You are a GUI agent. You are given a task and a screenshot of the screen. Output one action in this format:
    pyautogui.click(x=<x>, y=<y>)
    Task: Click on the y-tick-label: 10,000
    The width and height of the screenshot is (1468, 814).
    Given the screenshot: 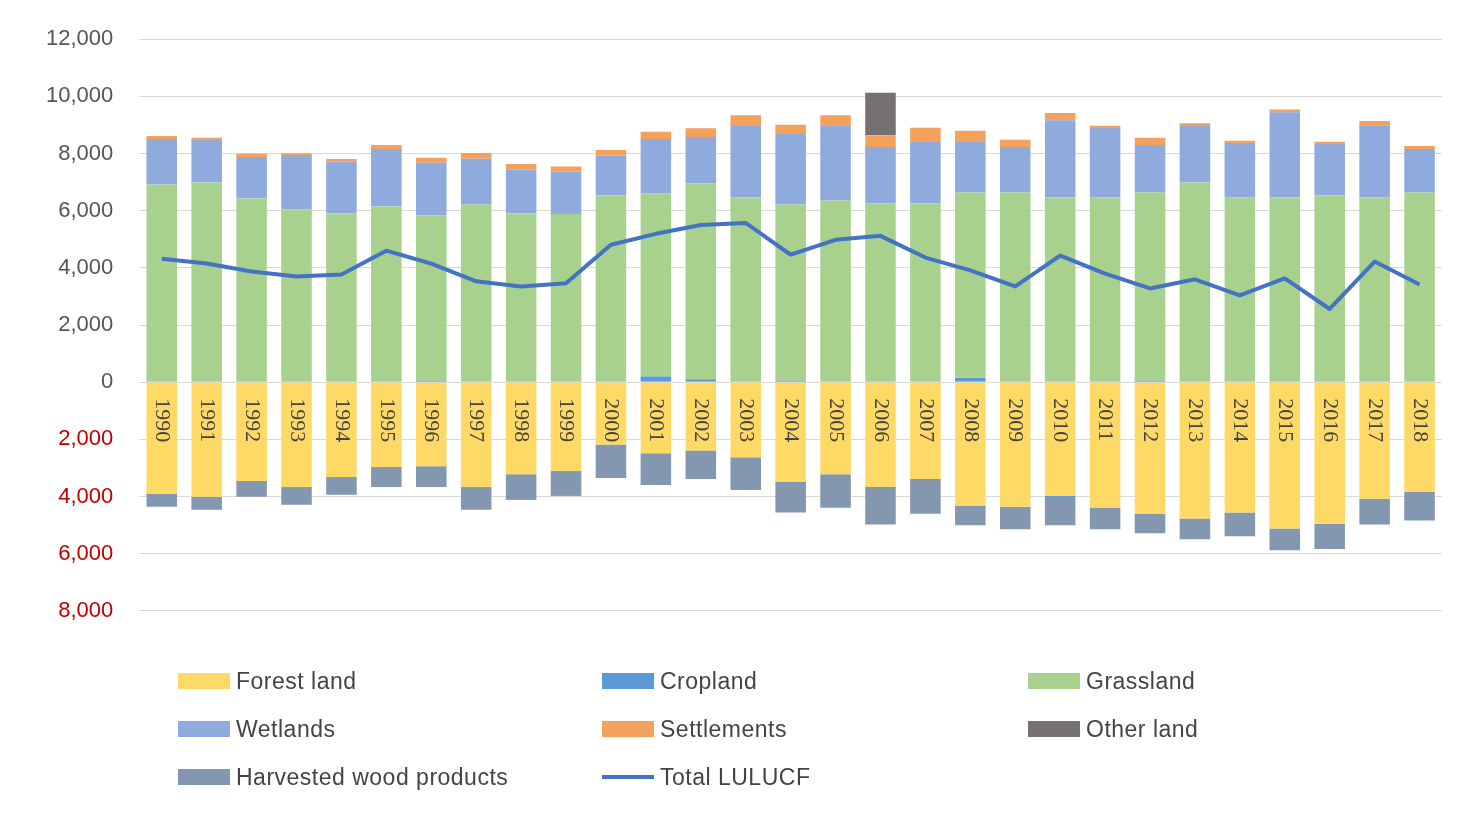 What is the action you would take?
    pyautogui.click(x=79, y=95)
    